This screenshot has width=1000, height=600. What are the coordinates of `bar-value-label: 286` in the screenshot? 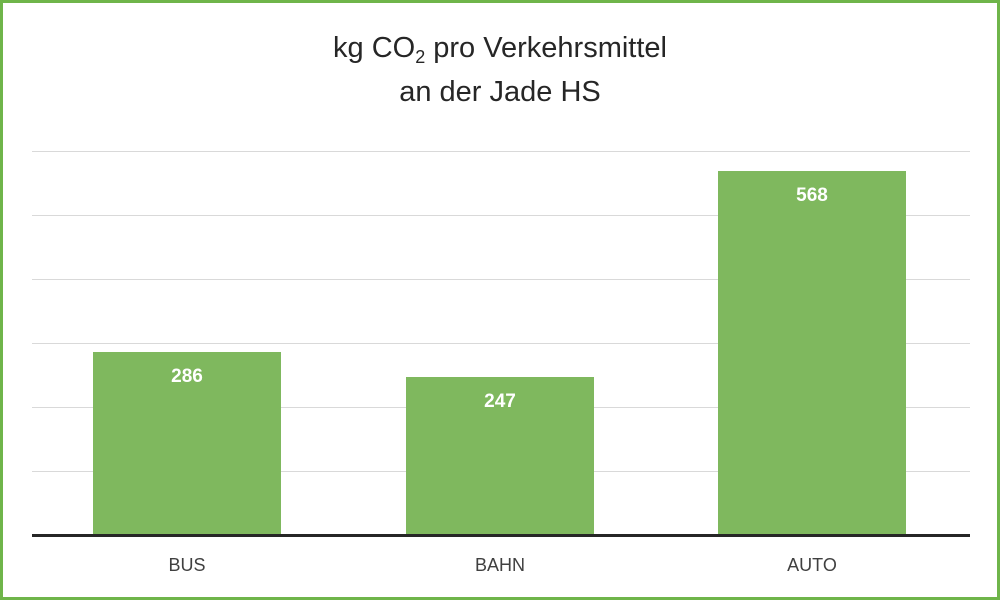 It's located at (187, 376).